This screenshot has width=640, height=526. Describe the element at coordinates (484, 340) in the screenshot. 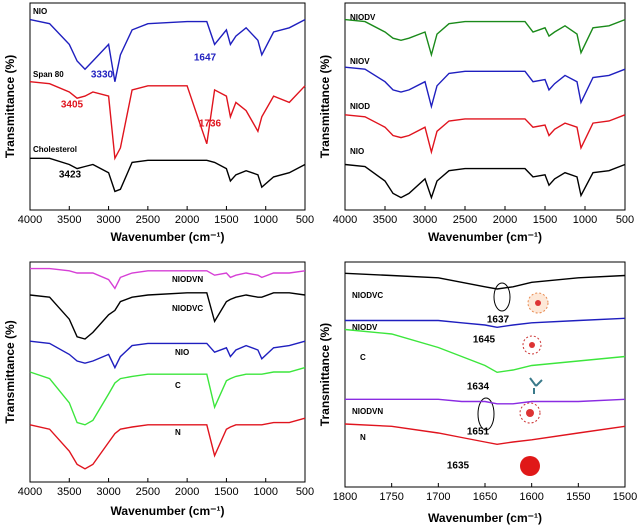

I see `peak-annotation: 1645` at that location.